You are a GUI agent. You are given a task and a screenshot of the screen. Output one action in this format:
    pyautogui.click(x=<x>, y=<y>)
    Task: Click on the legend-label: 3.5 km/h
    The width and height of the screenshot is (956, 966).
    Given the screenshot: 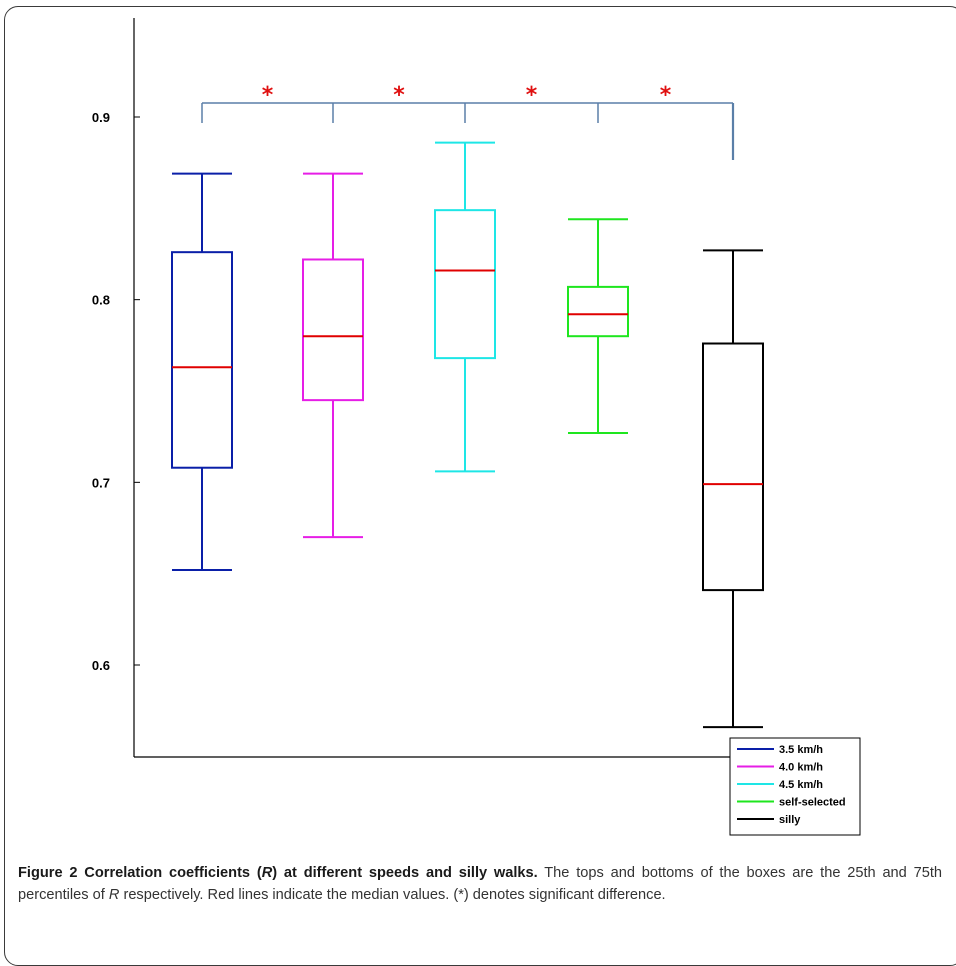 What is the action you would take?
    pyautogui.click(x=801, y=750)
    